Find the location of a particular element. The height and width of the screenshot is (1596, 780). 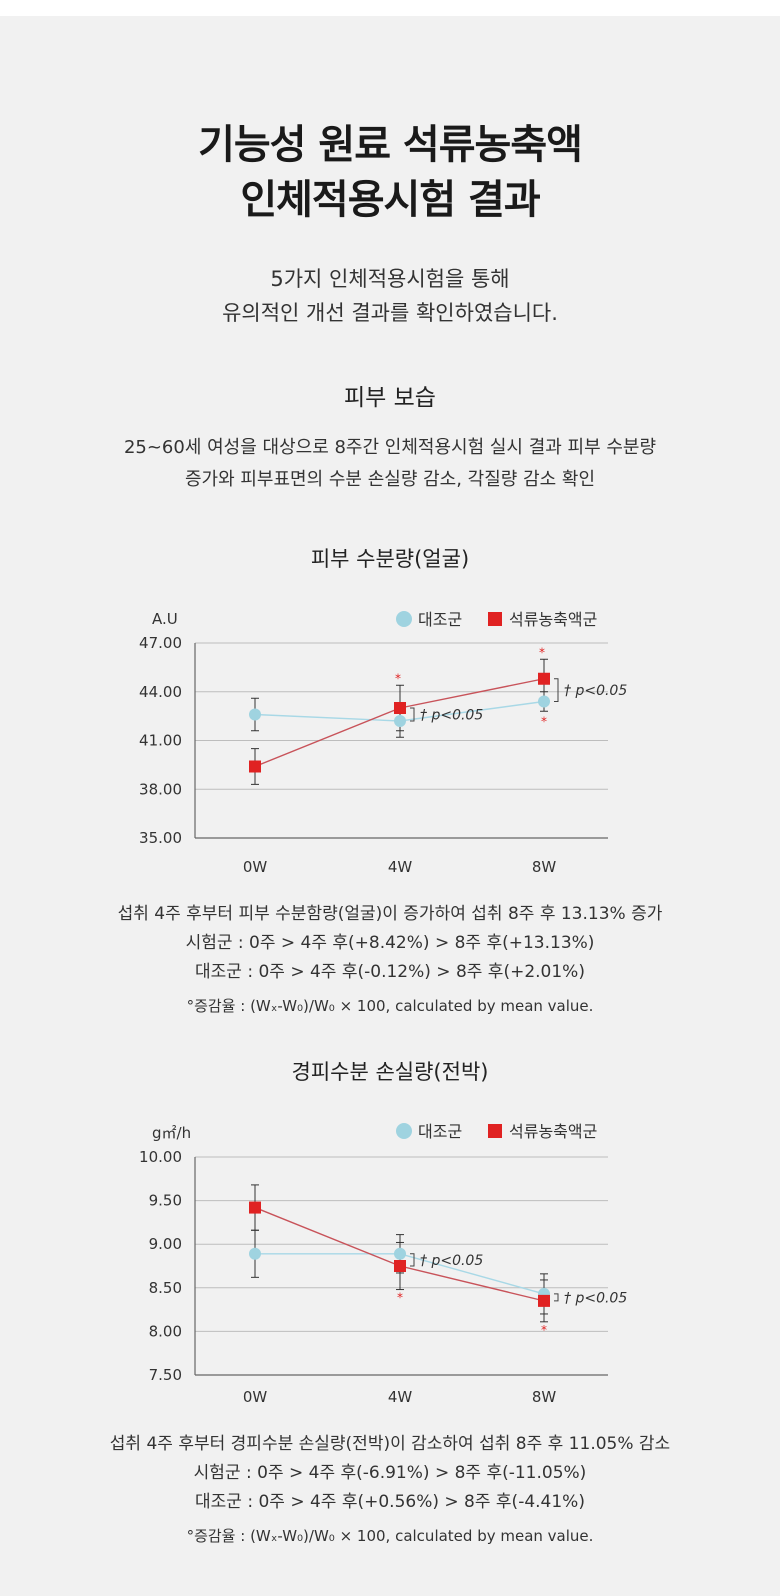

y-axis-unit-label: g㎡/h is located at coordinates (171, 1133).